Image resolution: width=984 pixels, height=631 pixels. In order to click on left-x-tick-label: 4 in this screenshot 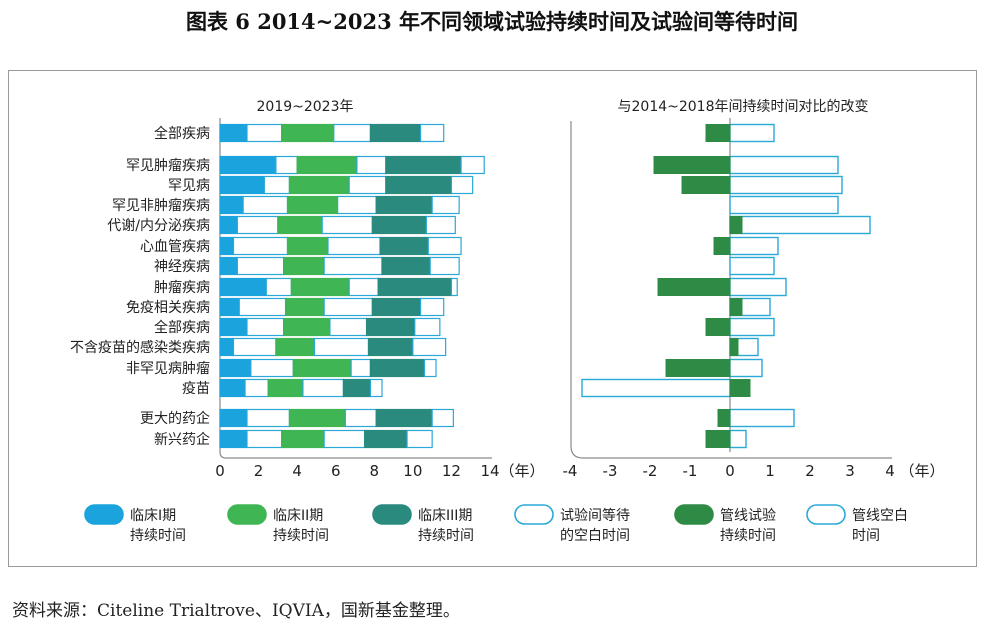, I will do `click(297, 471)`.